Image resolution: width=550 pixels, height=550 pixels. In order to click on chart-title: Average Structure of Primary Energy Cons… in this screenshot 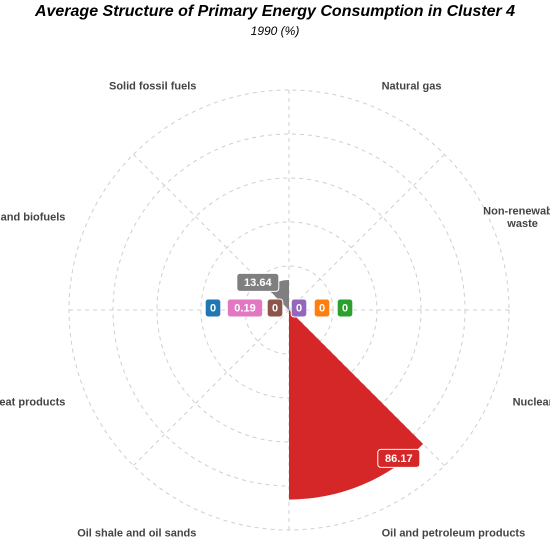, I will do `click(275, 11)`.